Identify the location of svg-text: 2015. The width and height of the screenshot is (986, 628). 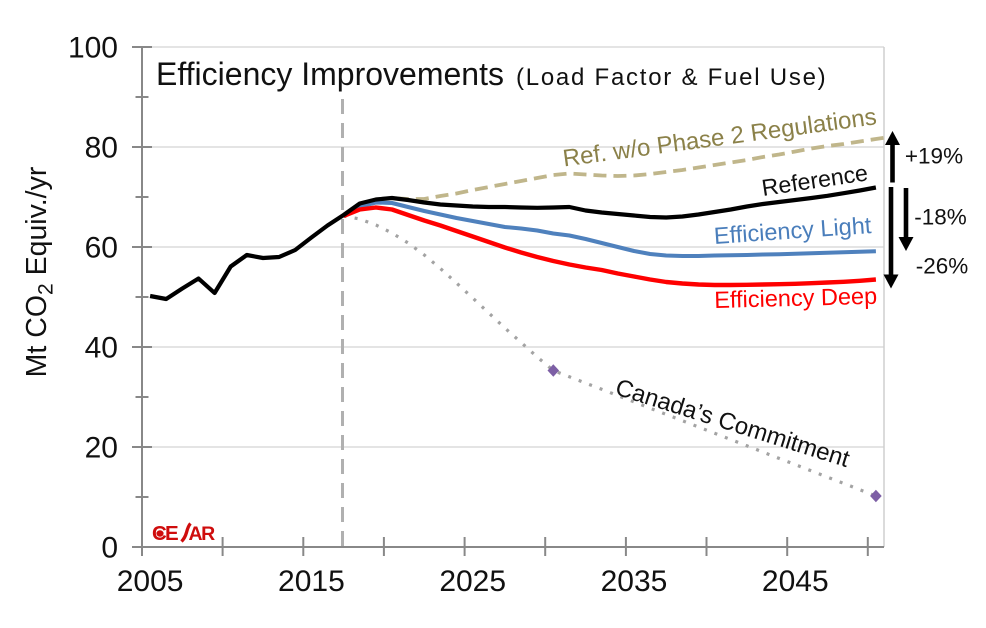
(311, 581).